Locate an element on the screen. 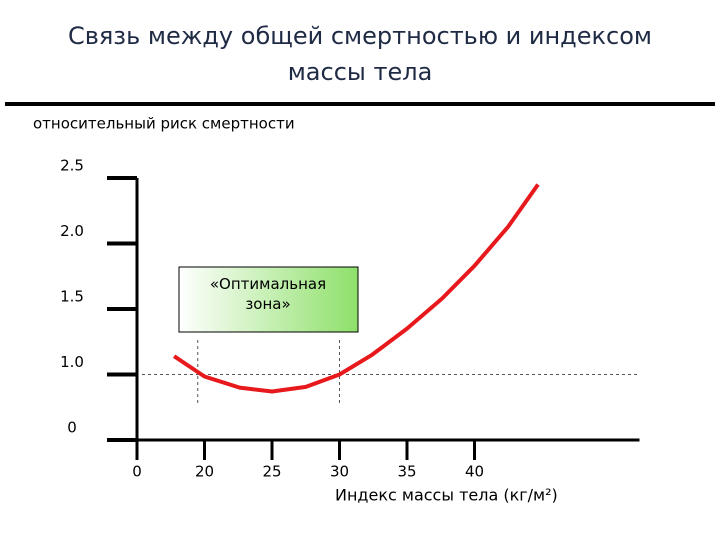 This screenshot has height=540, width=720. zone-box is located at coordinates (268, 299).